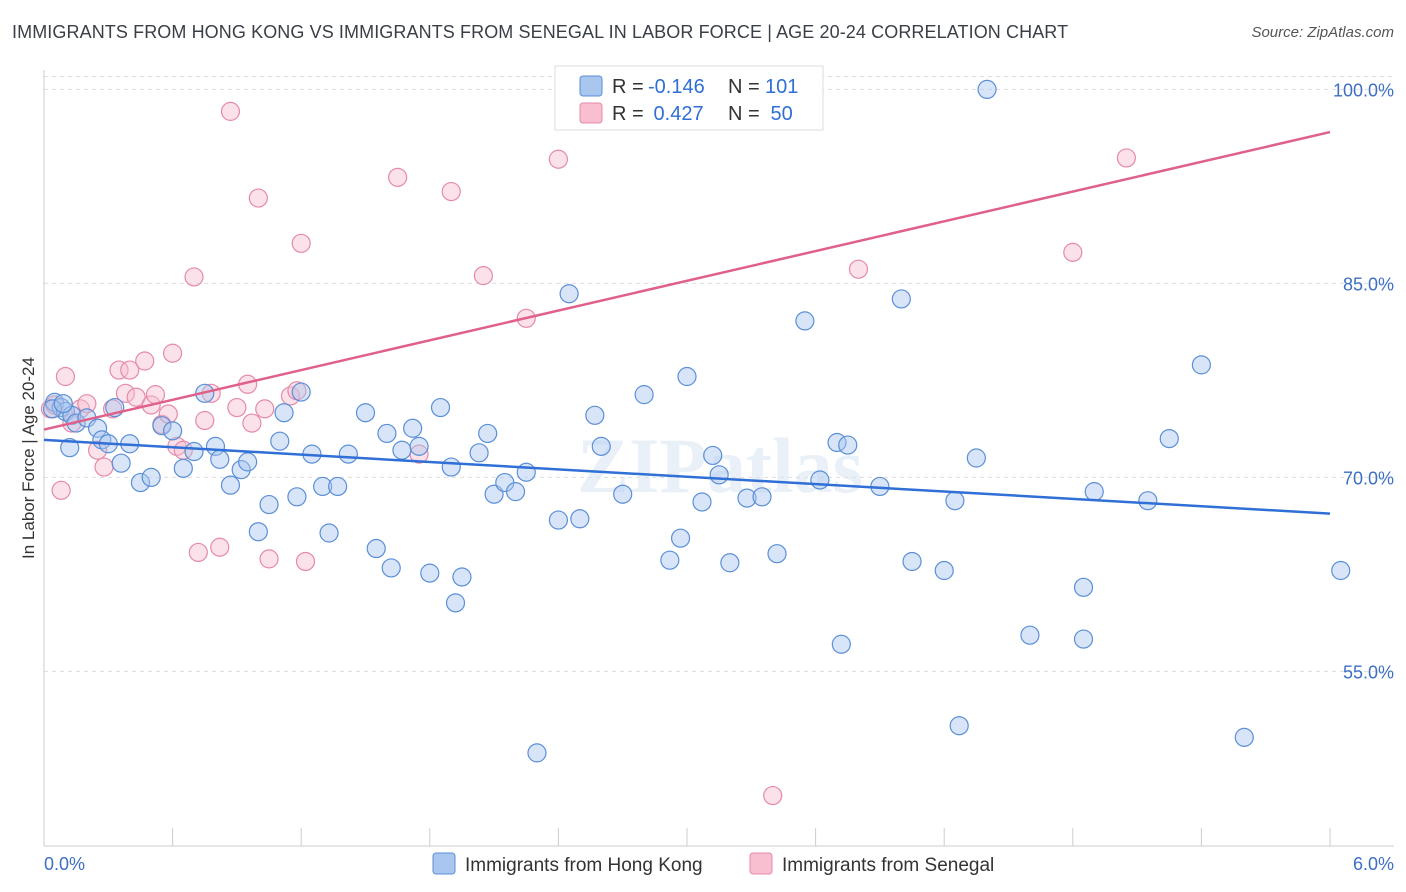 The width and height of the screenshot is (1406, 892). I want to click on y-tick-labels: 100.0% 85.0% 70.0% 55.0%, so click(1363, 381).